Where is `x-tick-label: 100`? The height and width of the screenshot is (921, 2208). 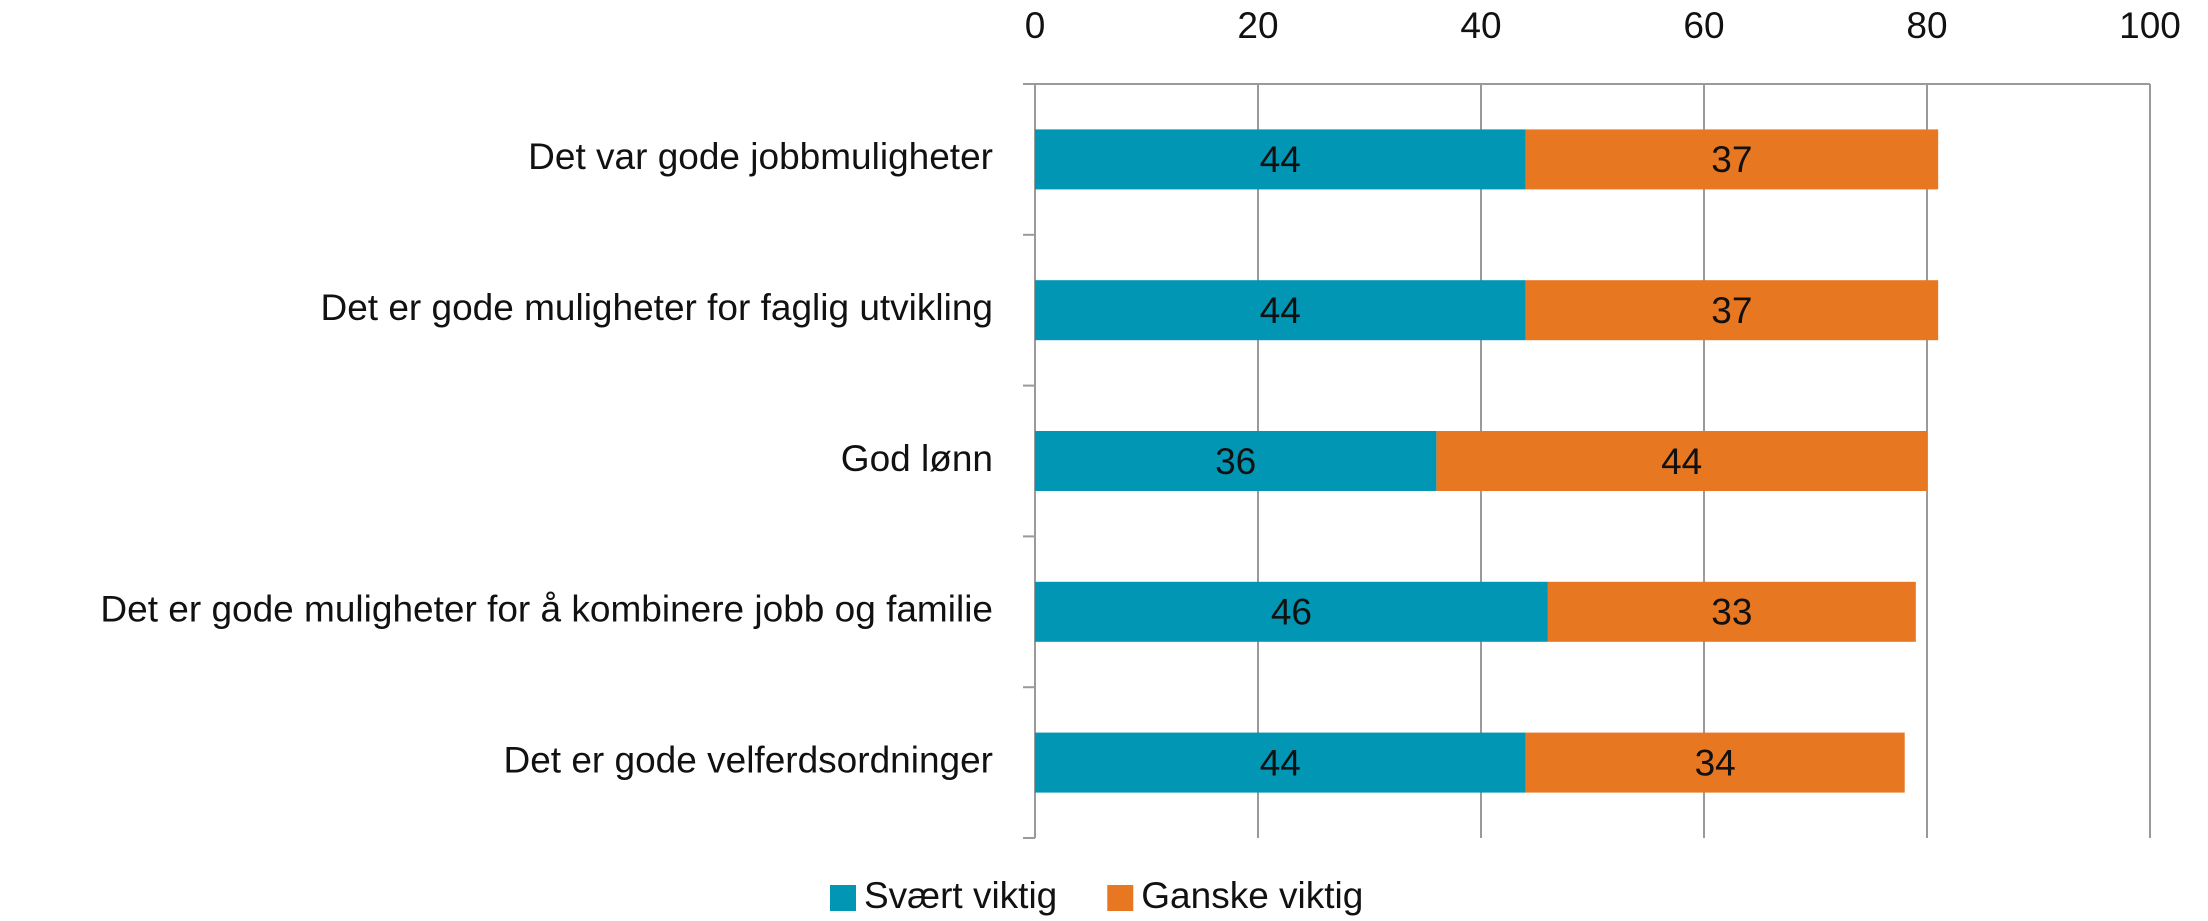
x-tick-label: 100 is located at coordinates (2150, 25).